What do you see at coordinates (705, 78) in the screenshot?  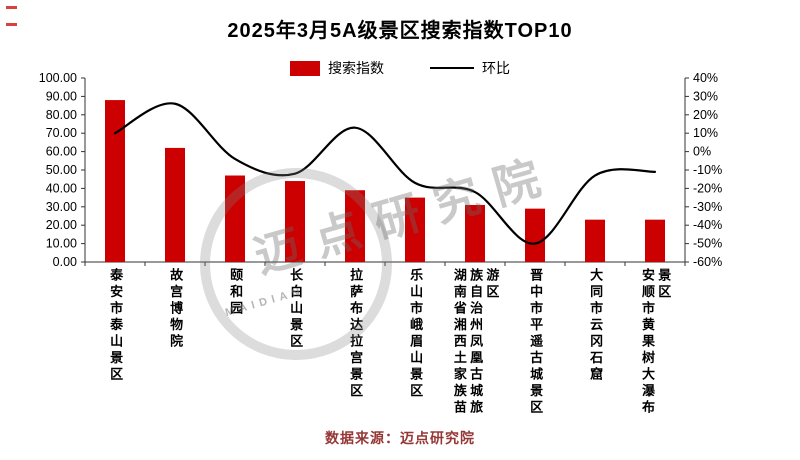 I see `right-axis-label: 40%` at bounding box center [705, 78].